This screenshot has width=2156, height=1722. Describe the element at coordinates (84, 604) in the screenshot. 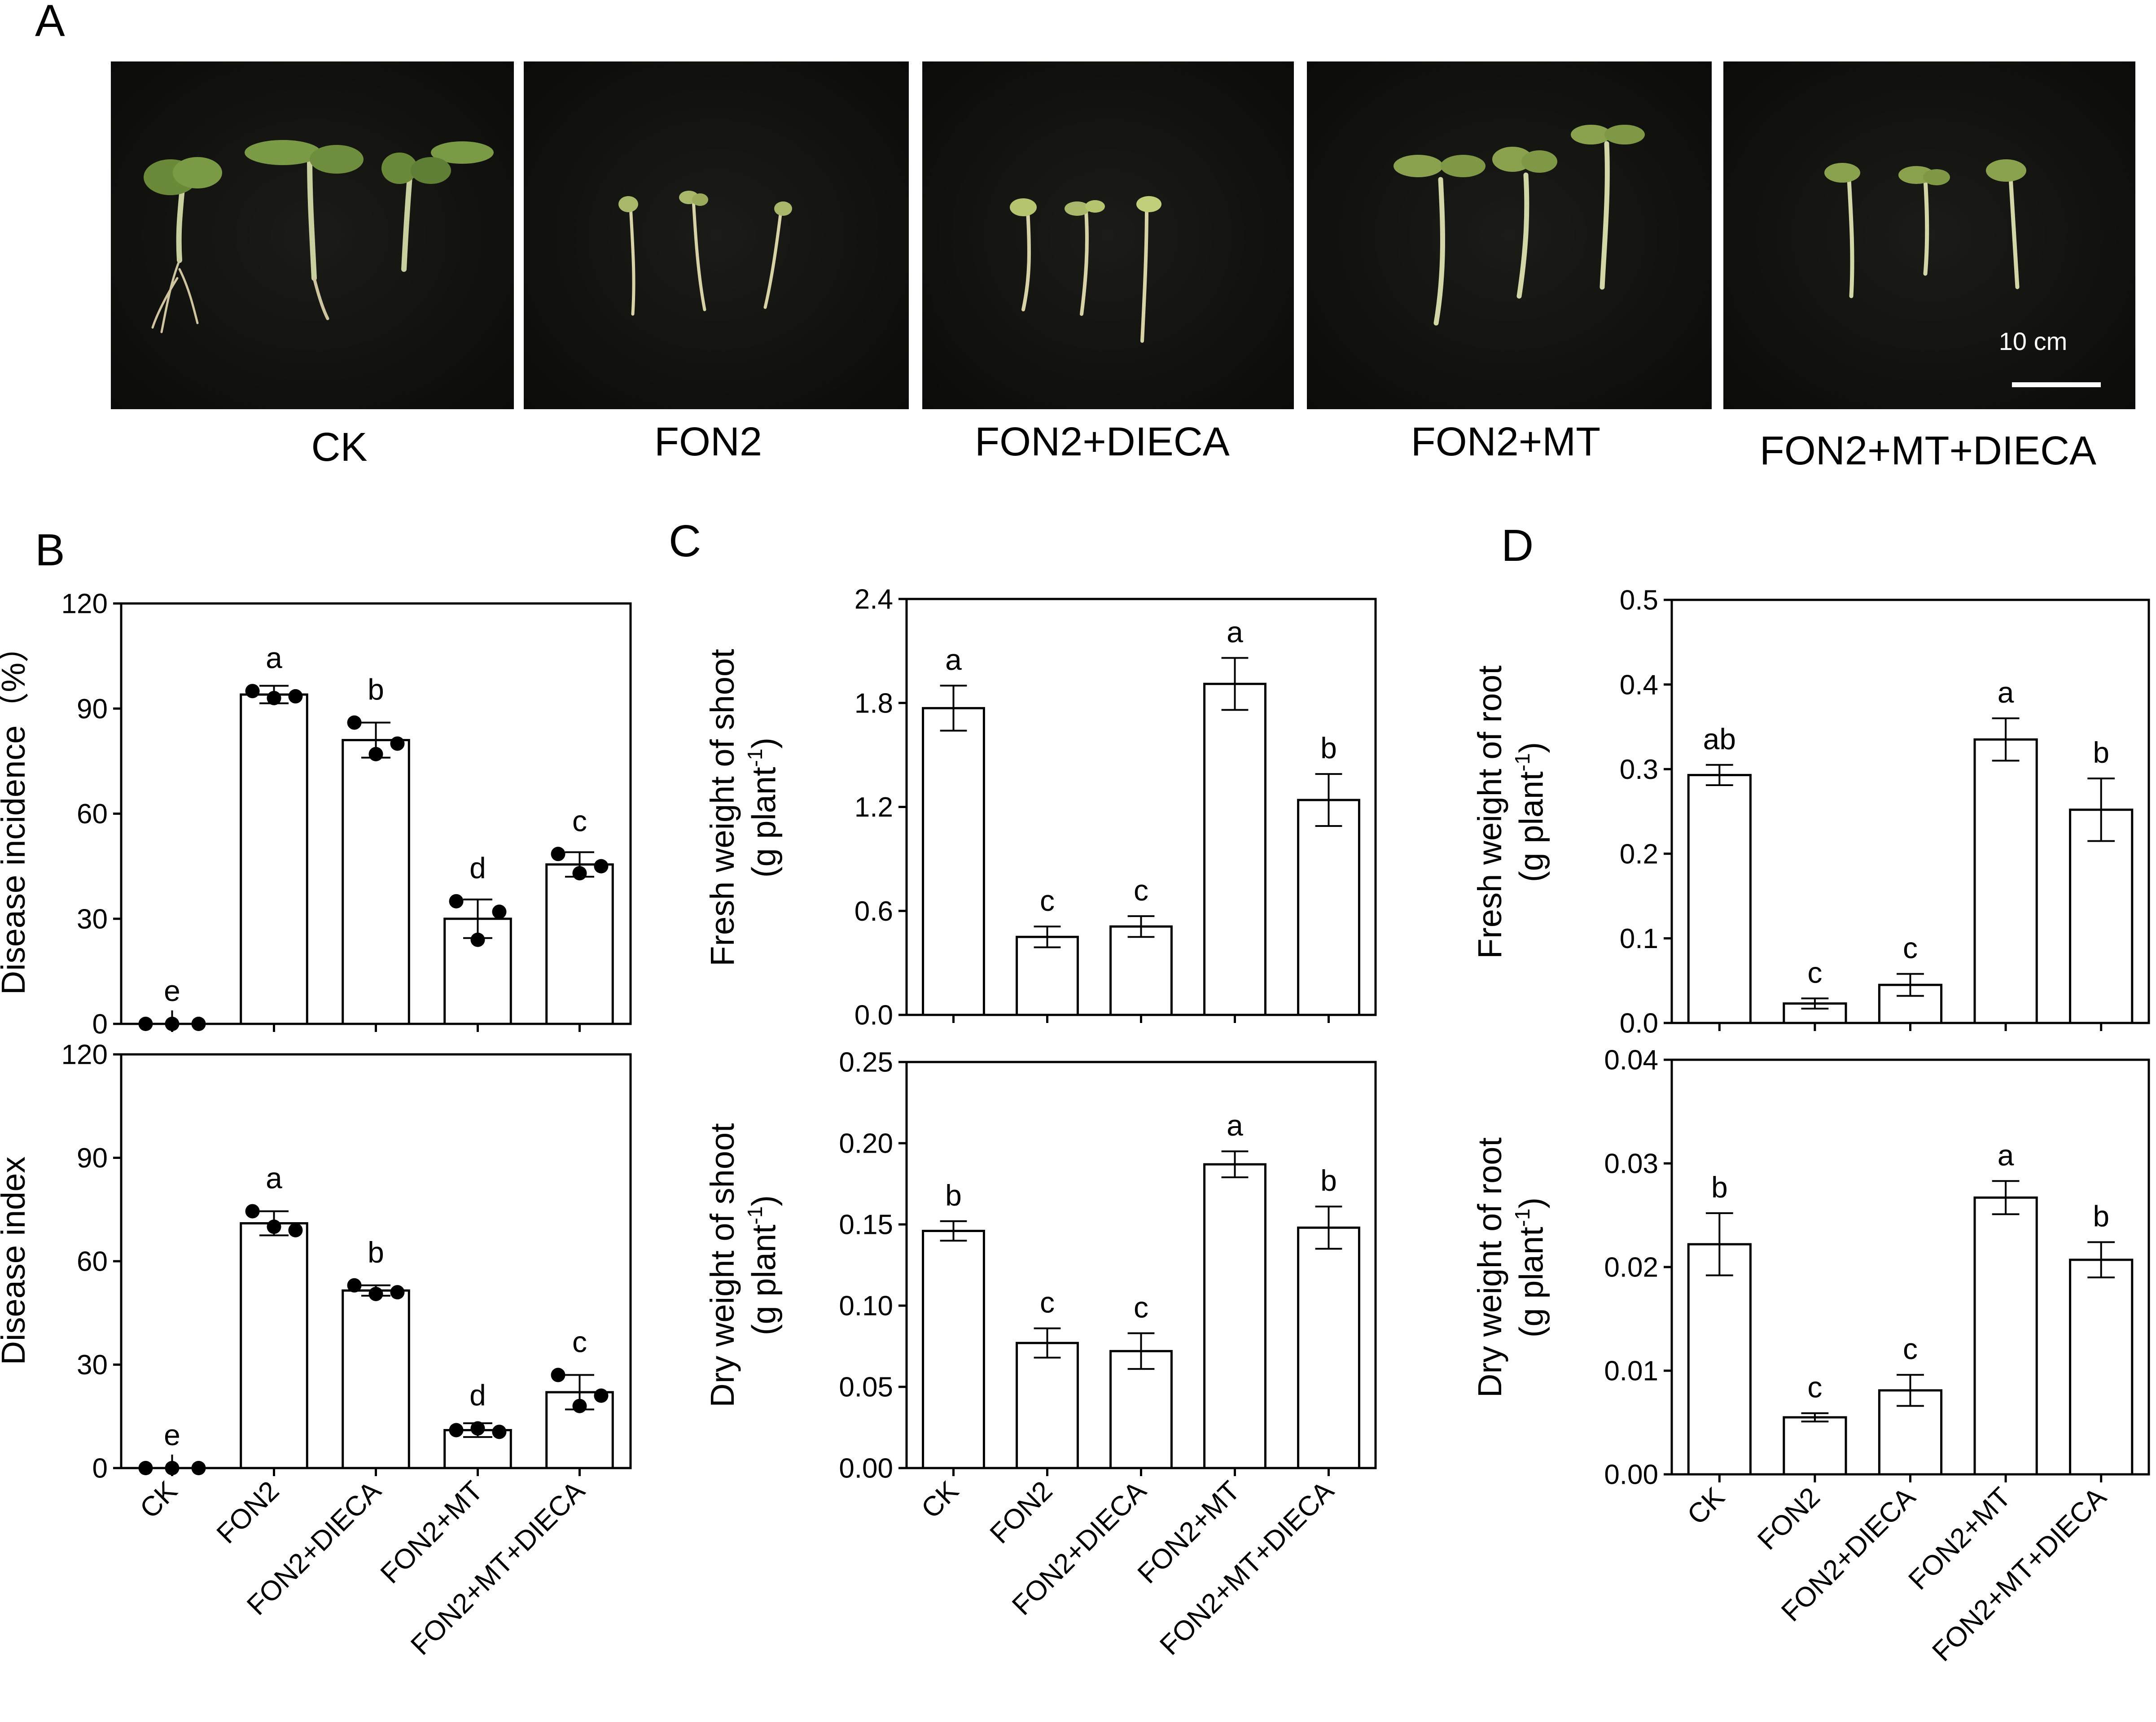

I see `y-tick-label: 120` at that location.